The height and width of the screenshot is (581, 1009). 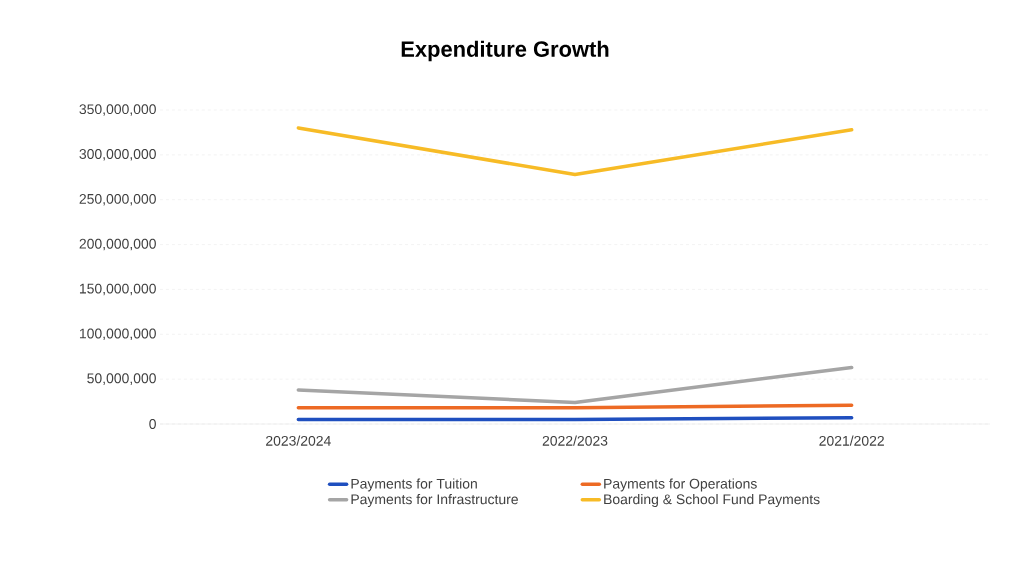 What do you see at coordinates (117, 334) in the screenshot?
I see `y-tick-label: 100,000,000` at bounding box center [117, 334].